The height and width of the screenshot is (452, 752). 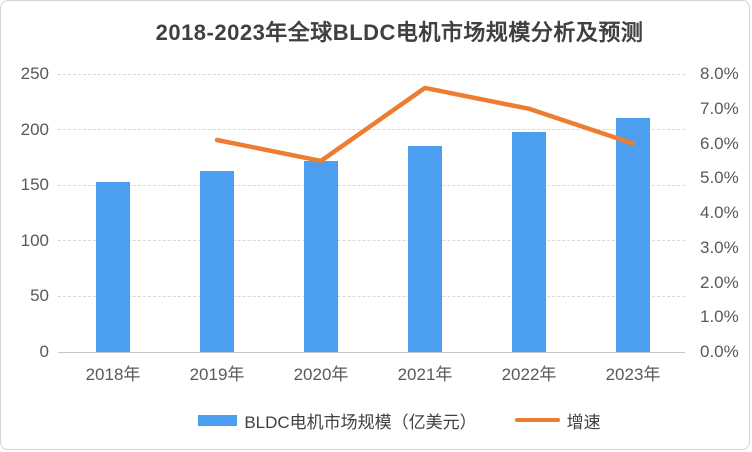 I want to click on bar-2019年, so click(x=217, y=261).